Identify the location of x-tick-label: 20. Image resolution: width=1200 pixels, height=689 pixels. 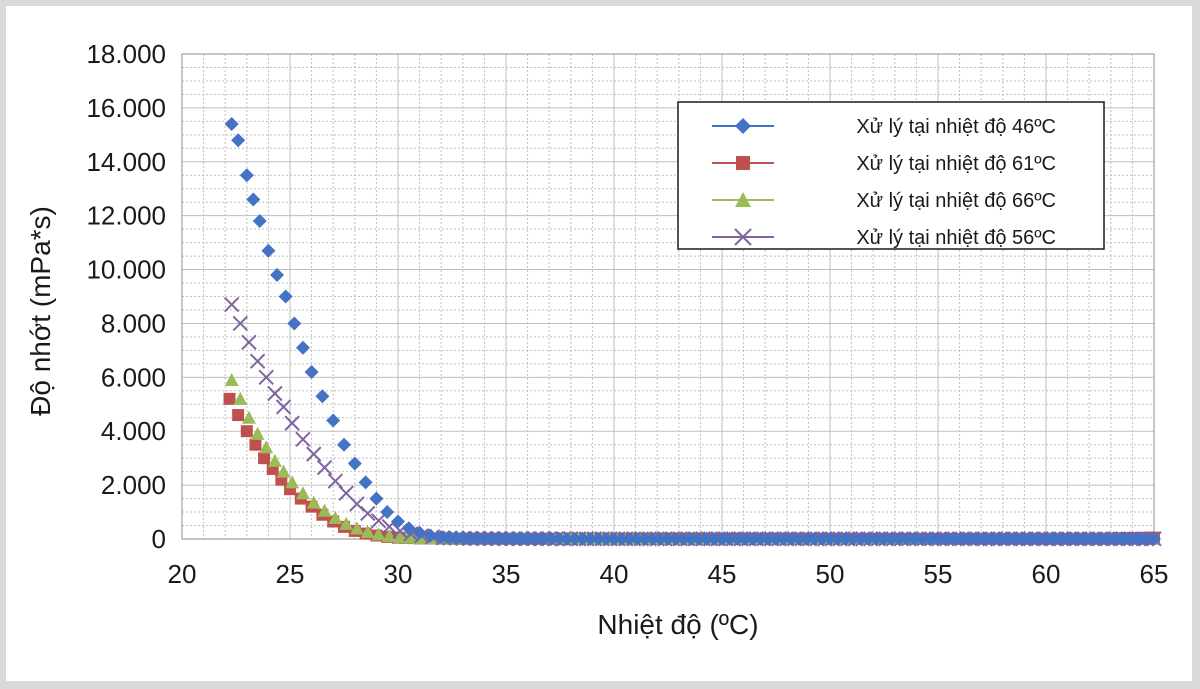
(182, 574).